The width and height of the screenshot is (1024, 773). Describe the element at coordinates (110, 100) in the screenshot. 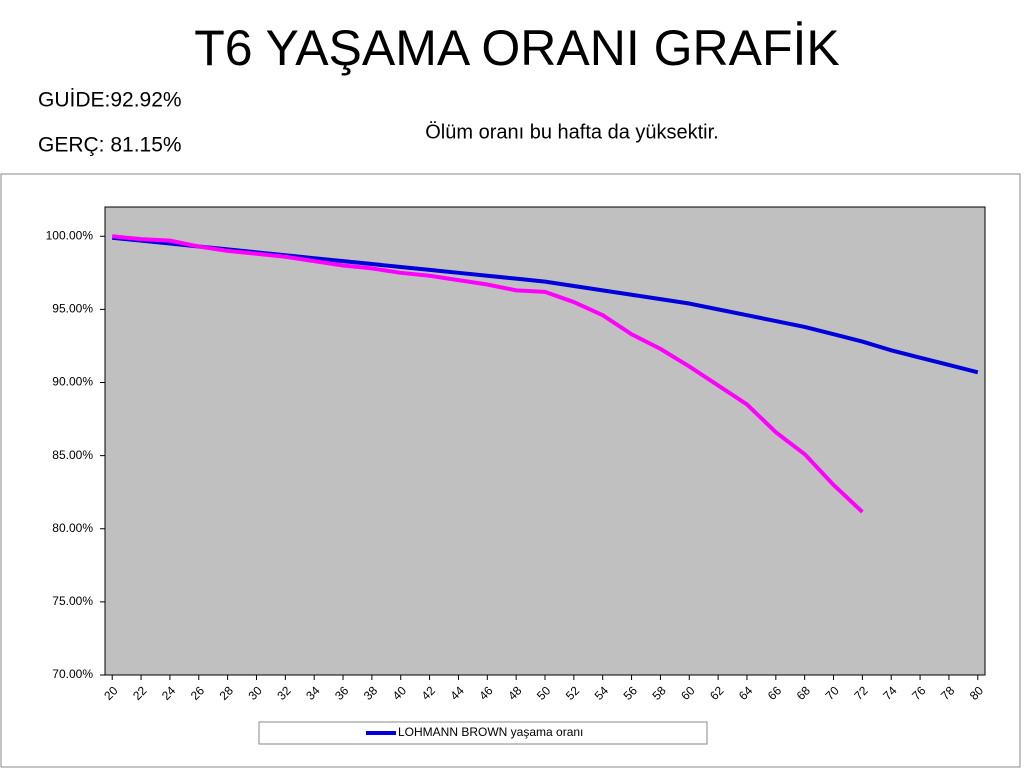

I see `annotation: GUİDE:92.92%` at that location.